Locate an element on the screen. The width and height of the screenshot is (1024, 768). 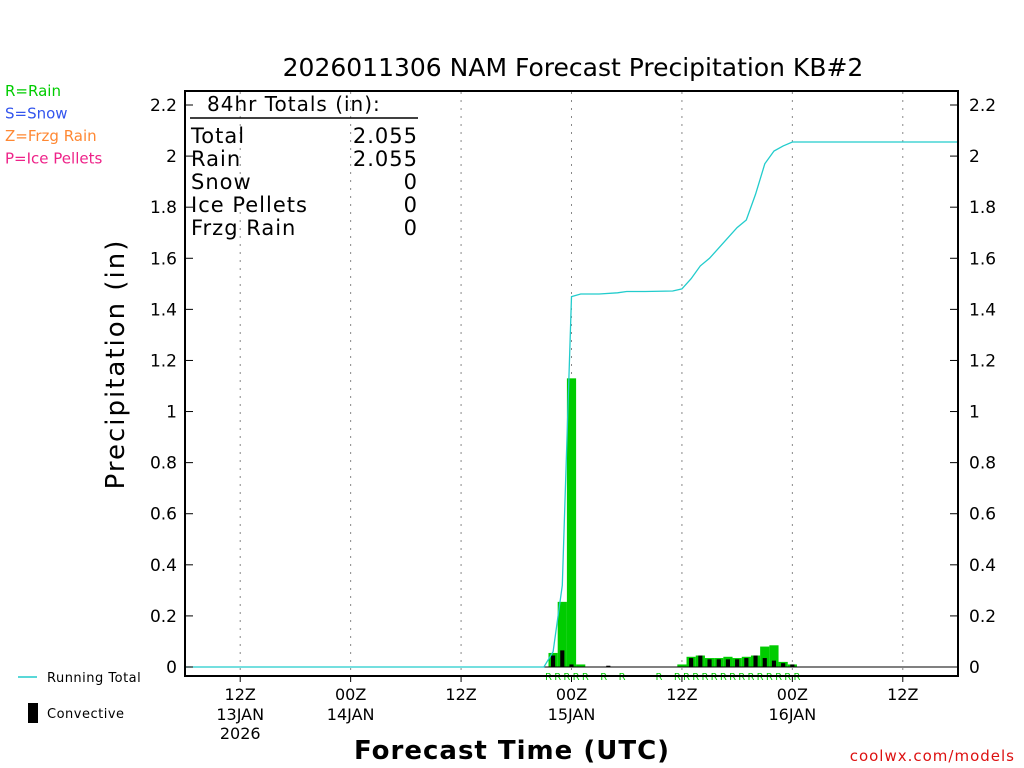
totals-row-label: Total is located at coordinates (217, 136).